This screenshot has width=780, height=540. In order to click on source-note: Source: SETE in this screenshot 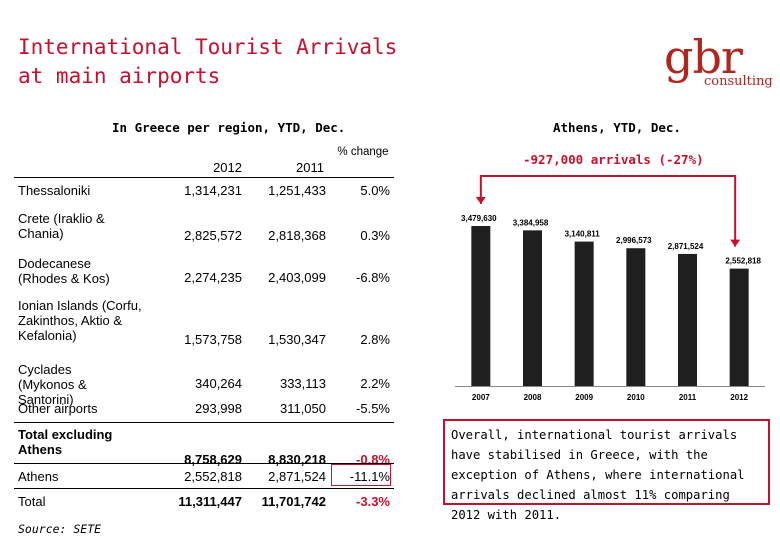, I will do `click(60, 529)`.